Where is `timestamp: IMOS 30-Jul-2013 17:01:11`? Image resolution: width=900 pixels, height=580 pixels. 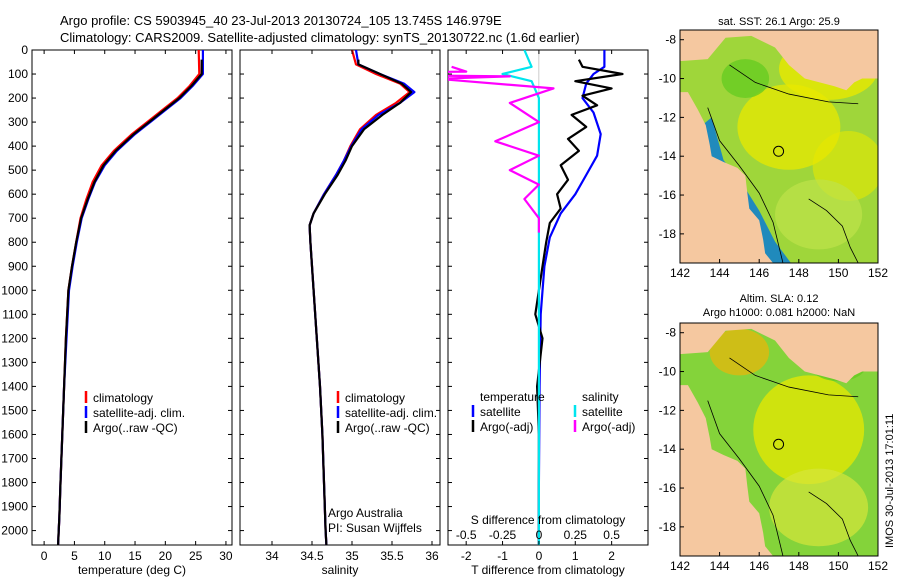 timestamp: IMOS 30-Jul-2013 17:01:11 is located at coordinates (890, 481).